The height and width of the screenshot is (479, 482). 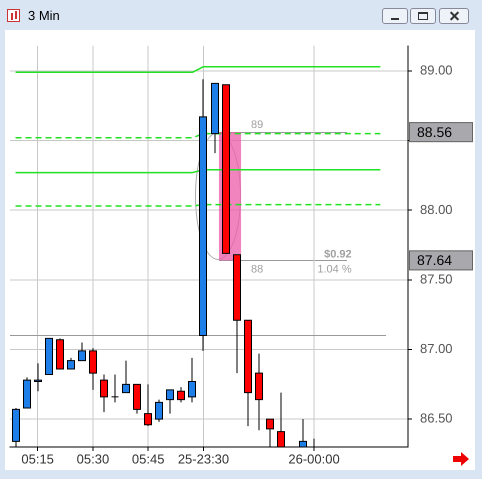 What do you see at coordinates (436, 418) in the screenshot?
I see `y-tick-label: 86.50` at bounding box center [436, 418].